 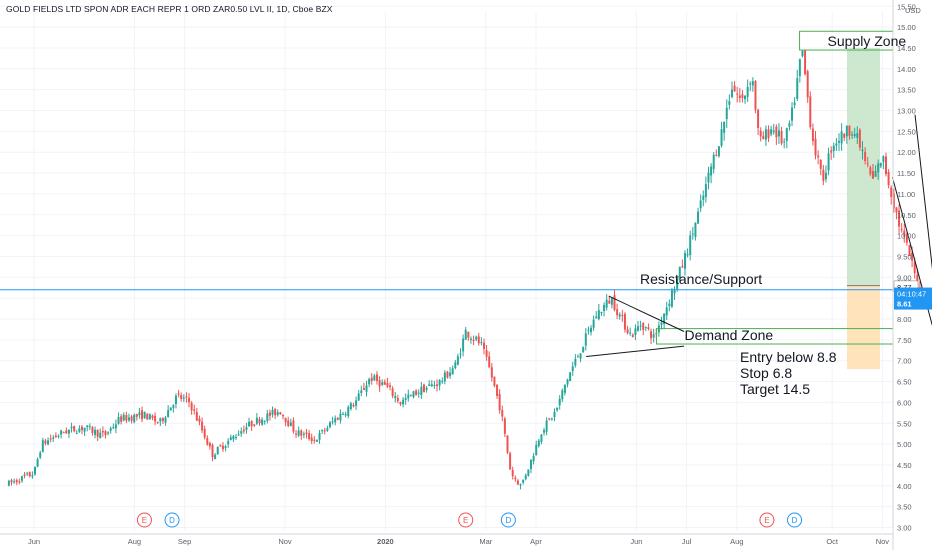 What do you see at coordinates (906, 6) in the screenshot?
I see `y-tick-label: 15.50` at bounding box center [906, 6].